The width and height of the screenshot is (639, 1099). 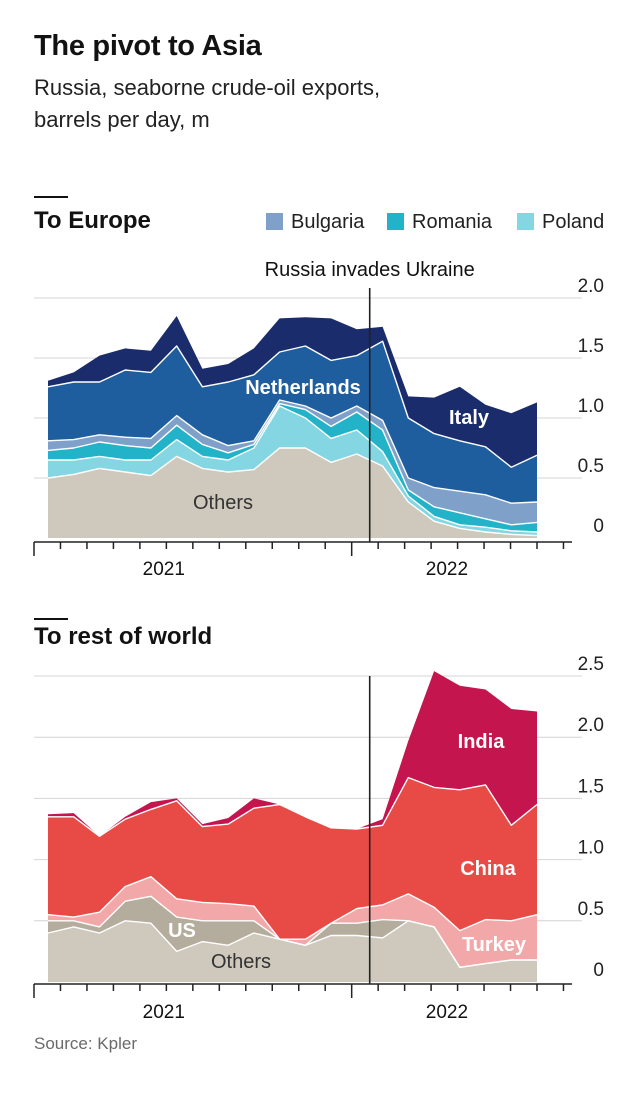 I want to click on series-label-netherlands: Netherlands, so click(x=303, y=388).